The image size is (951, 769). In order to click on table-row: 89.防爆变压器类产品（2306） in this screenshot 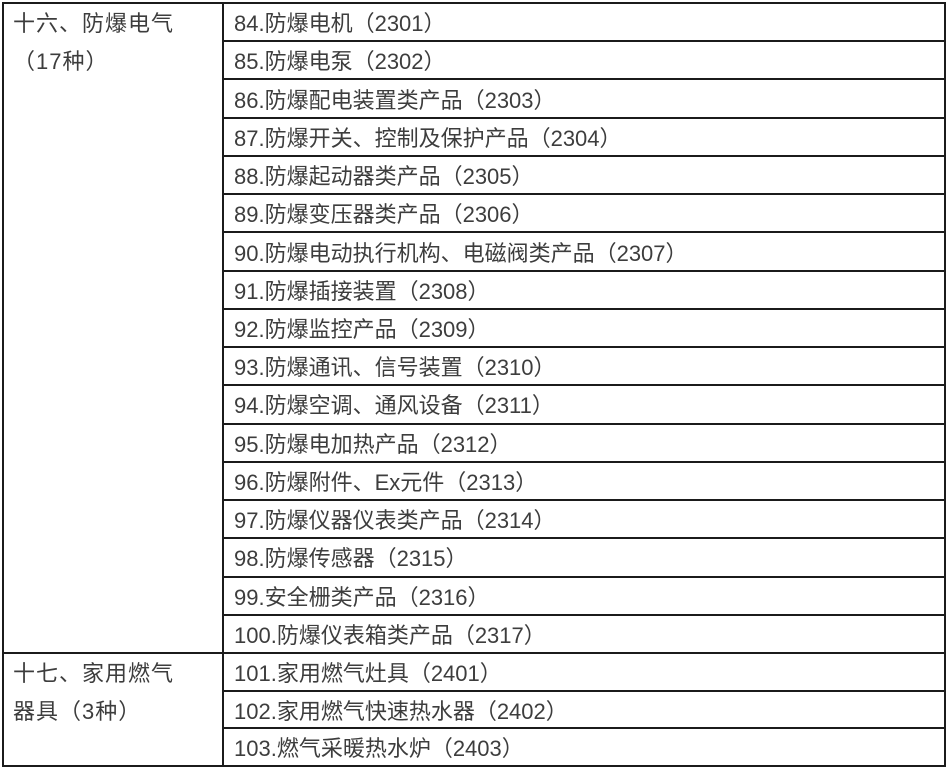, I will do `click(584, 214)`.